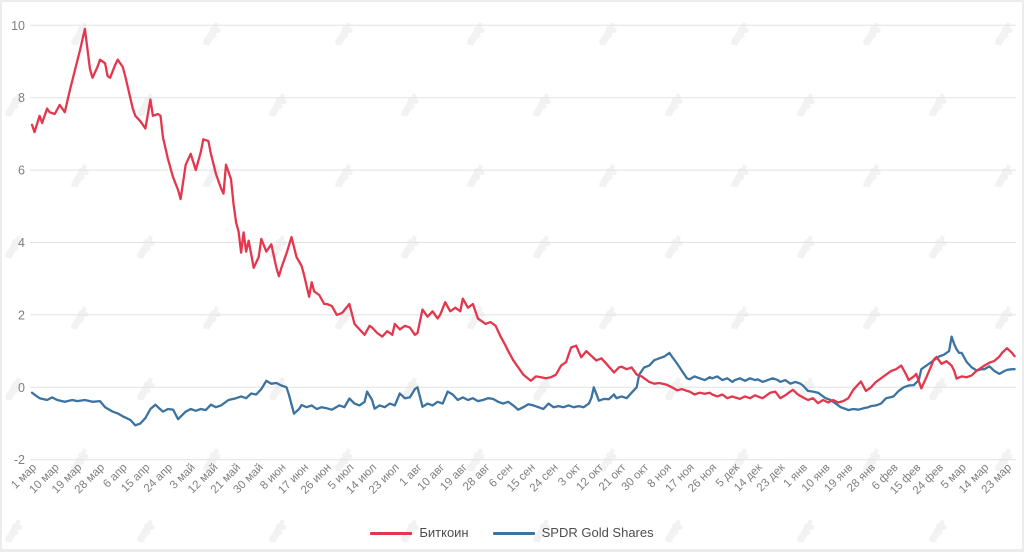 The image size is (1024, 554). Describe the element at coordinates (444, 532) in the screenshot. I see `legend-label-bitcoin: Биткоин` at that location.